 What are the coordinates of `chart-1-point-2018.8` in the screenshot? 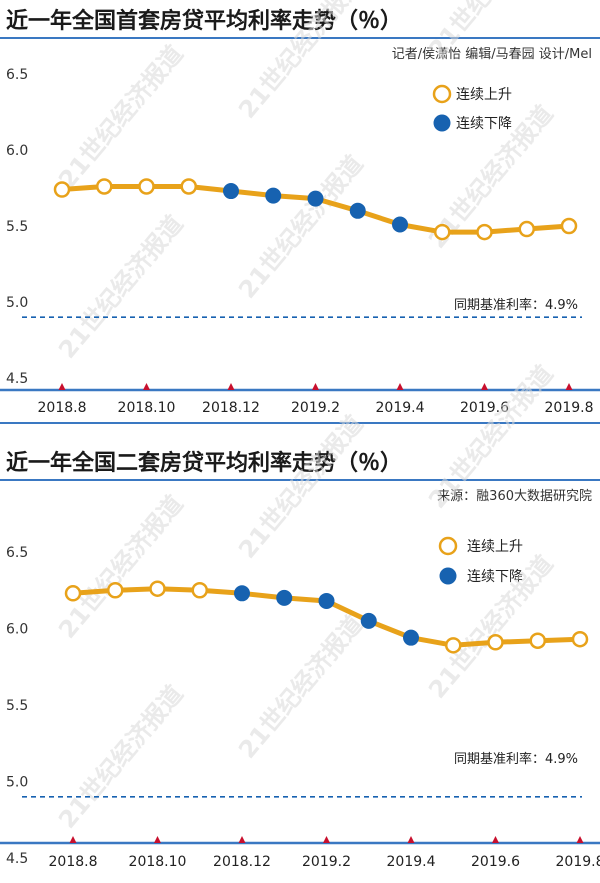 It's located at (62, 190).